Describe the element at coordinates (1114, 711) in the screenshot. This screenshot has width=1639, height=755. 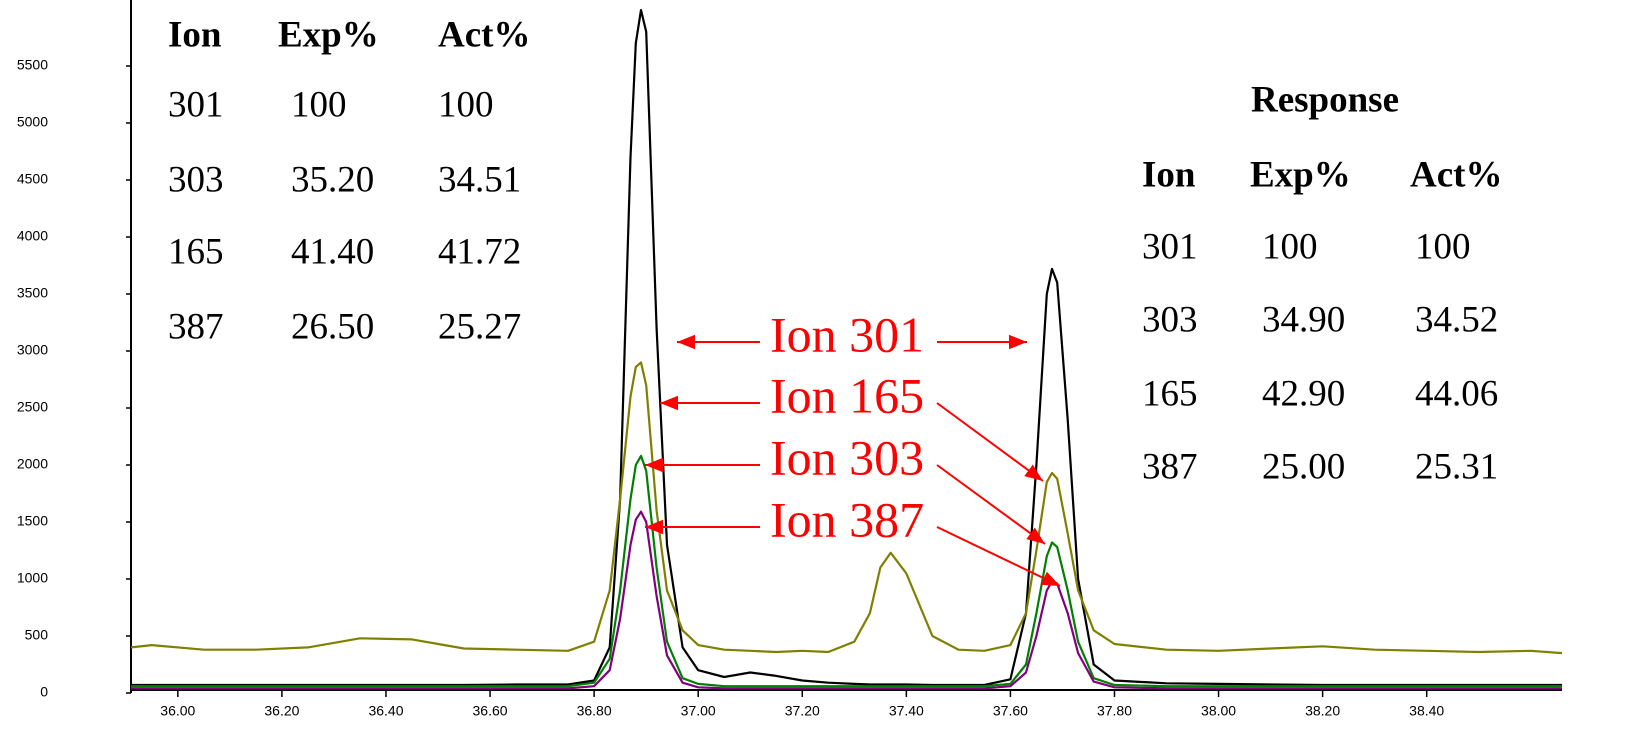
I see `x-tick-label: 37.80` at that location.